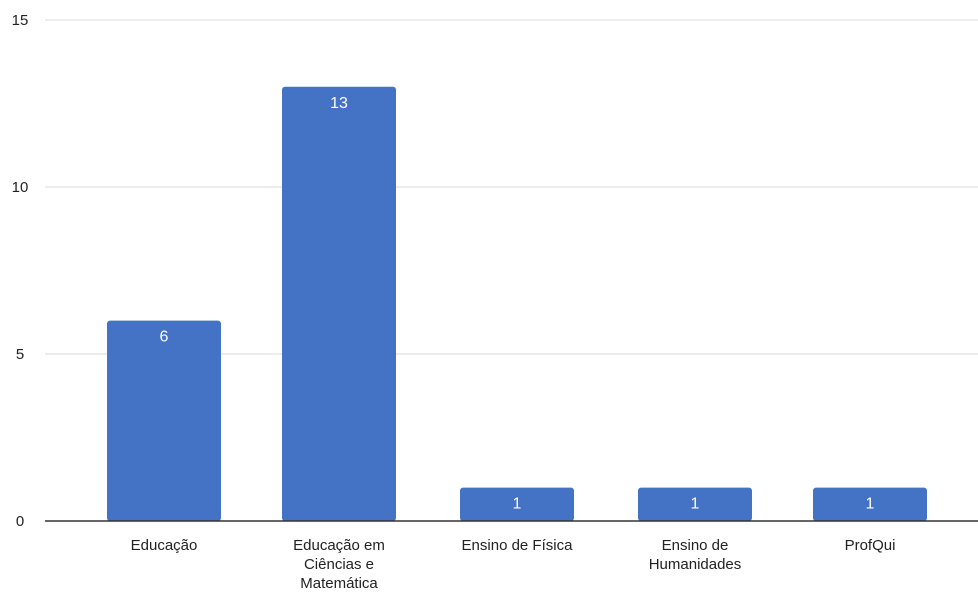  Describe the element at coordinates (20, 187) in the screenshot. I see `y-tick-label: 10` at that location.